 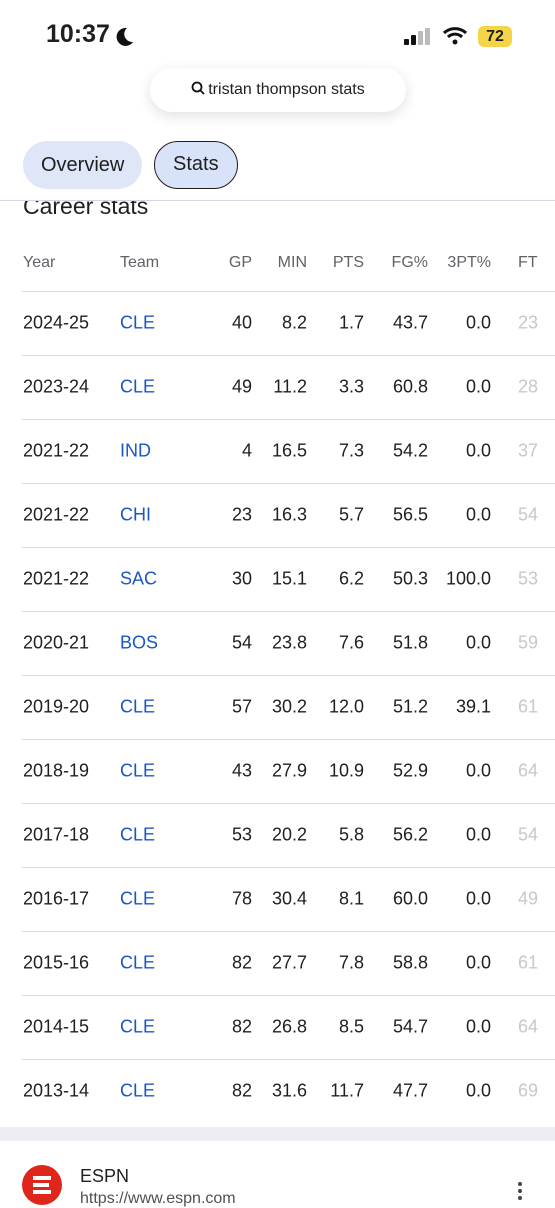 I want to click on more-menu, so click(x=520, y=1191).